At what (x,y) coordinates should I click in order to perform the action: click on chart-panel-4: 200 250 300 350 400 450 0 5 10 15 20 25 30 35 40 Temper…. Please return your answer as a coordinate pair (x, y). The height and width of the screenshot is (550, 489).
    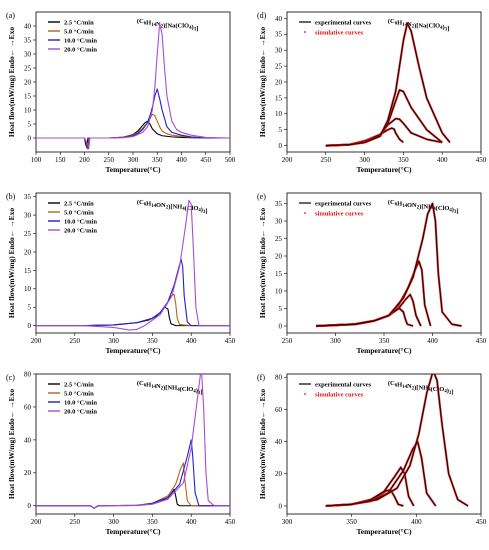
    Looking at the image, I should click on (372, 92).